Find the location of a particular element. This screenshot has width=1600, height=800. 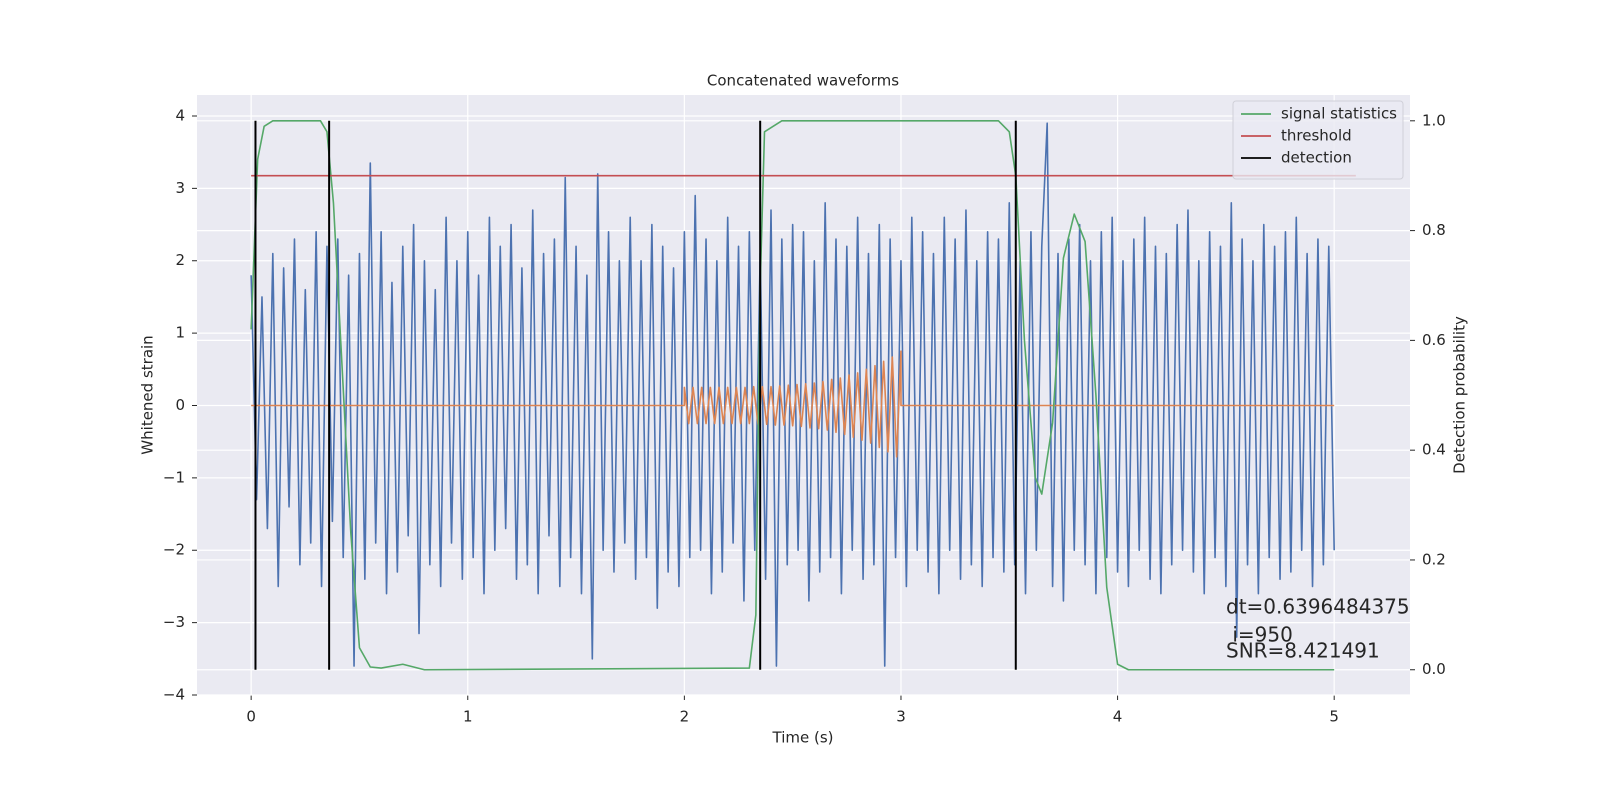

y-tick-label: 3 is located at coordinates (180, 188).